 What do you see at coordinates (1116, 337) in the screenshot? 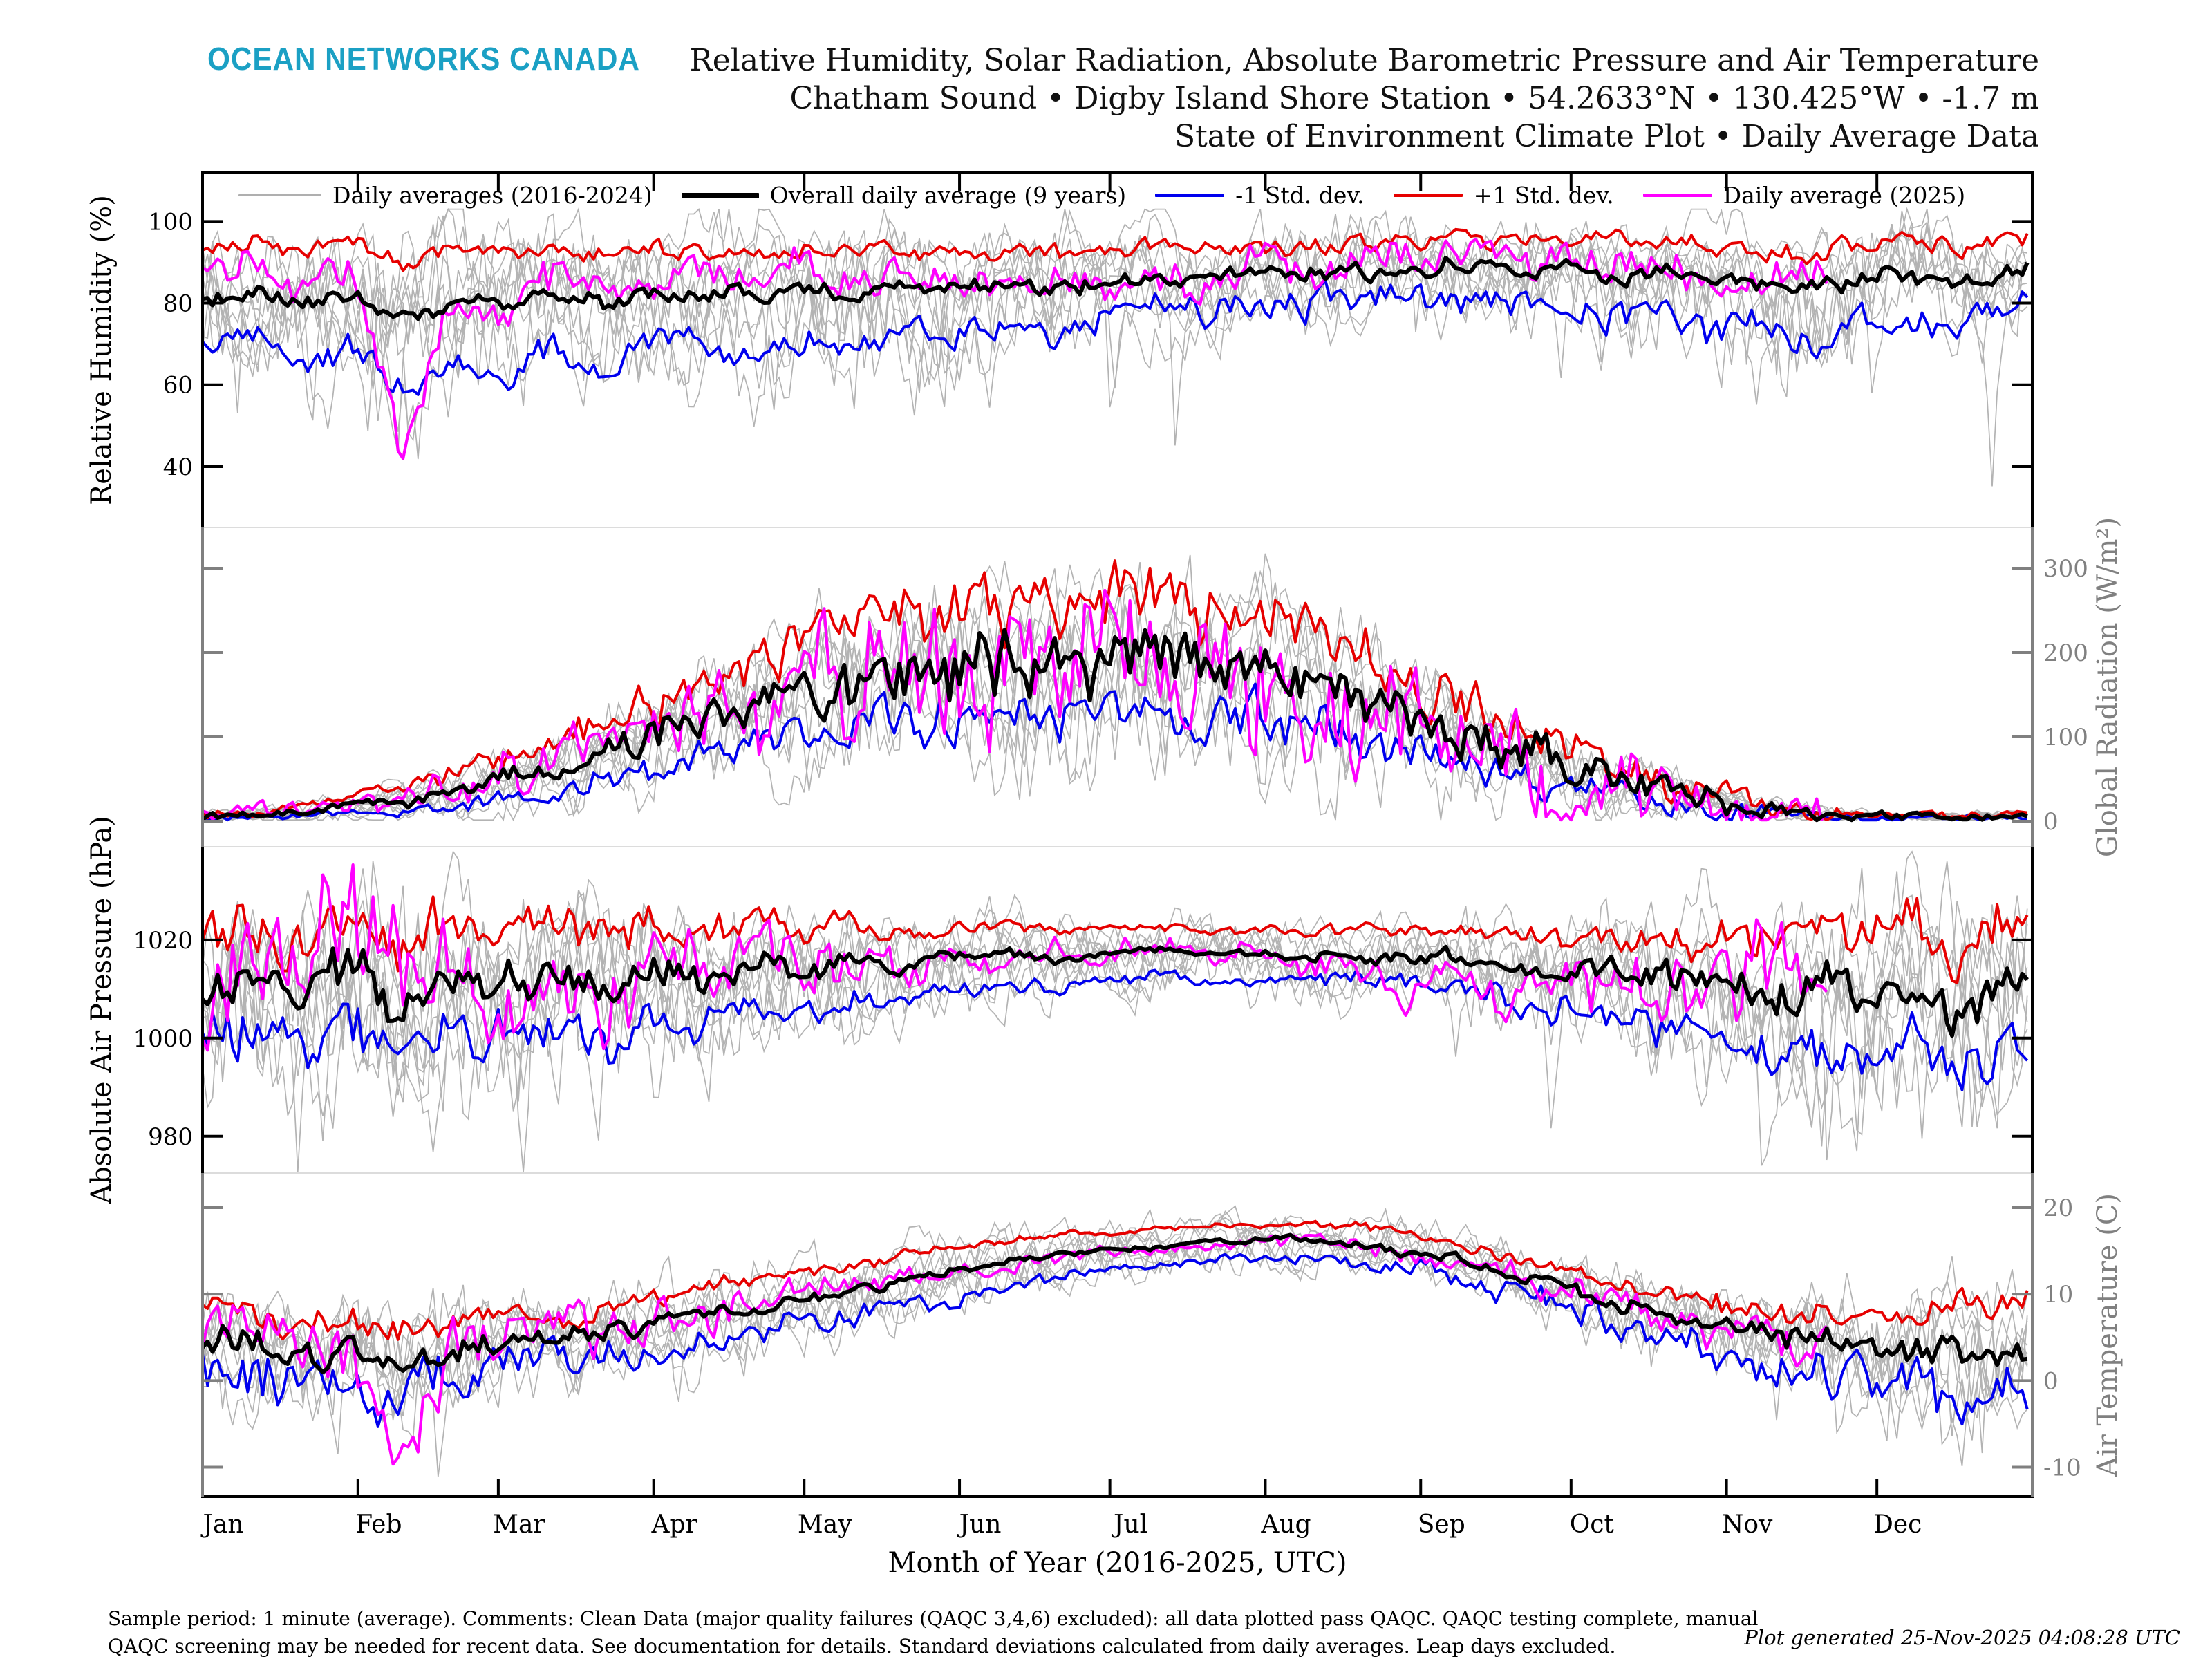
I see `series-minus-relative-humidity` at bounding box center [1116, 337].